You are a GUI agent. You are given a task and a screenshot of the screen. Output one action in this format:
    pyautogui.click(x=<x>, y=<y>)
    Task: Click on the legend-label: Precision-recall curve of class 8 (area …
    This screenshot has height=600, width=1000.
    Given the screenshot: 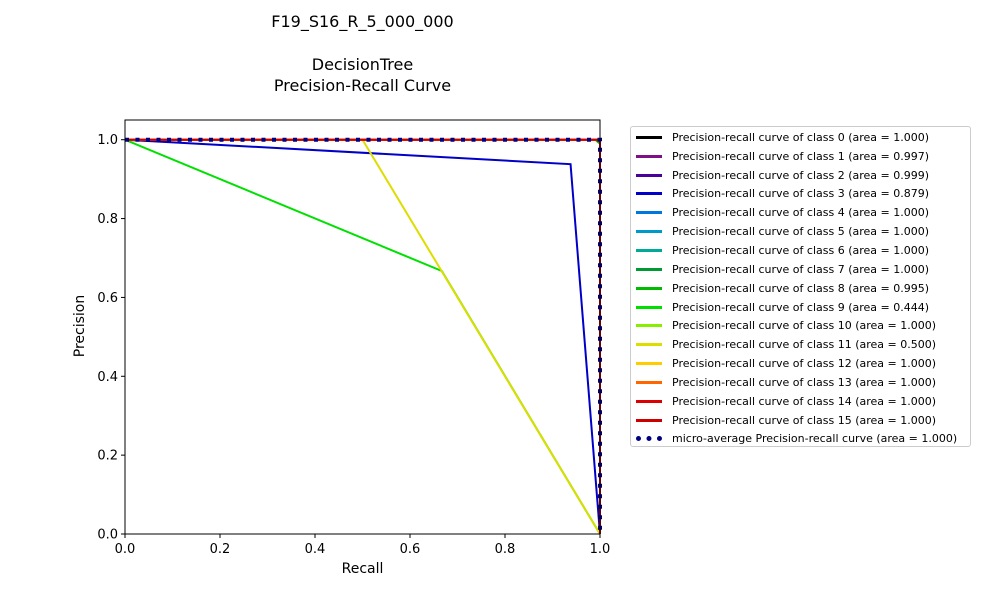 What is the action you would take?
    pyautogui.click(x=801, y=288)
    